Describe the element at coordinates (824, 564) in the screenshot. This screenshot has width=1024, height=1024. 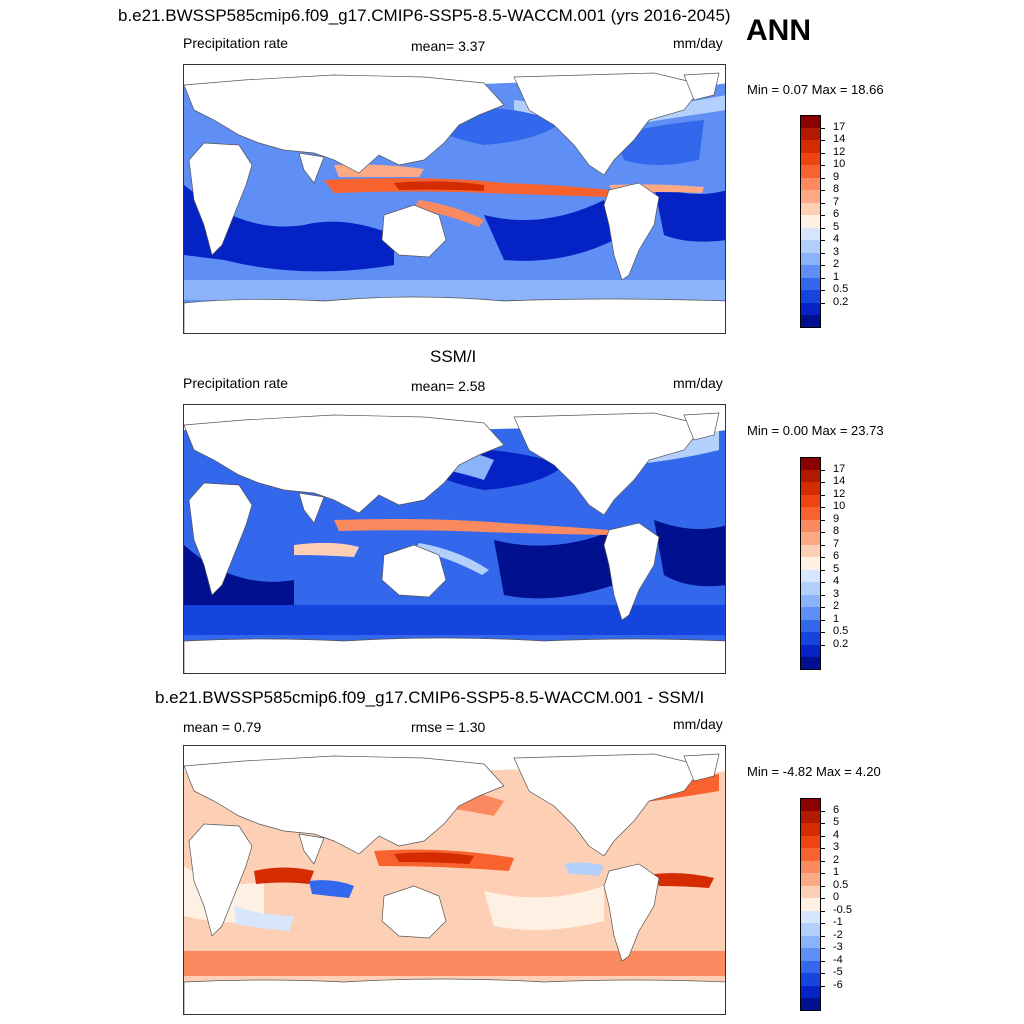
I see `panel2-colorbar: 17 14 12 10 9 8 7 6 5 4 3 2 1 0.5 0.2` at that location.